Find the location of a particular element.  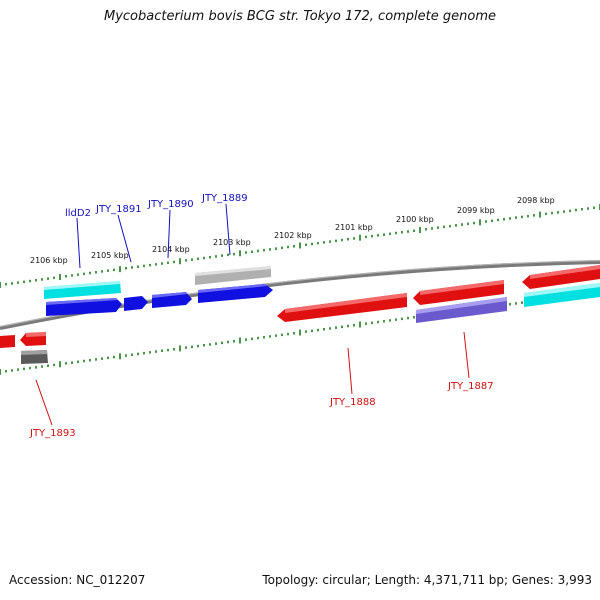

gene-label-jty-1891: JTY_1891 is located at coordinates (118, 209).